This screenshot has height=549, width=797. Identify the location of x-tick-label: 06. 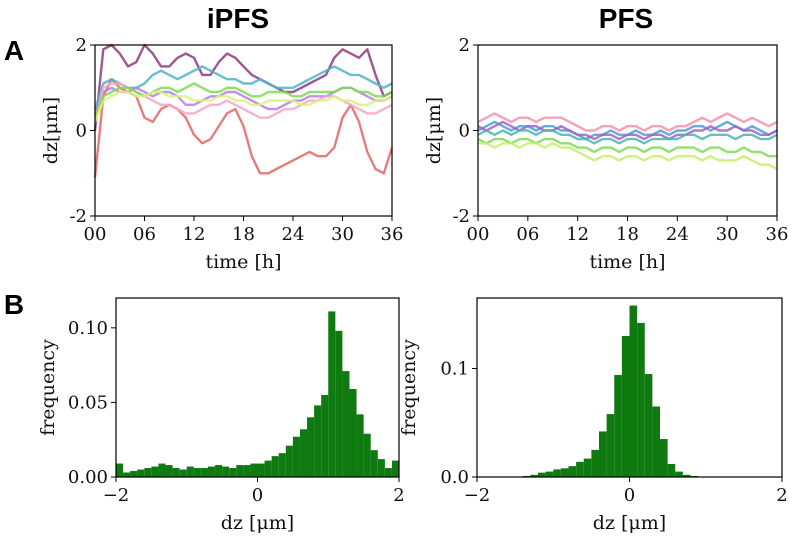
(144, 234).